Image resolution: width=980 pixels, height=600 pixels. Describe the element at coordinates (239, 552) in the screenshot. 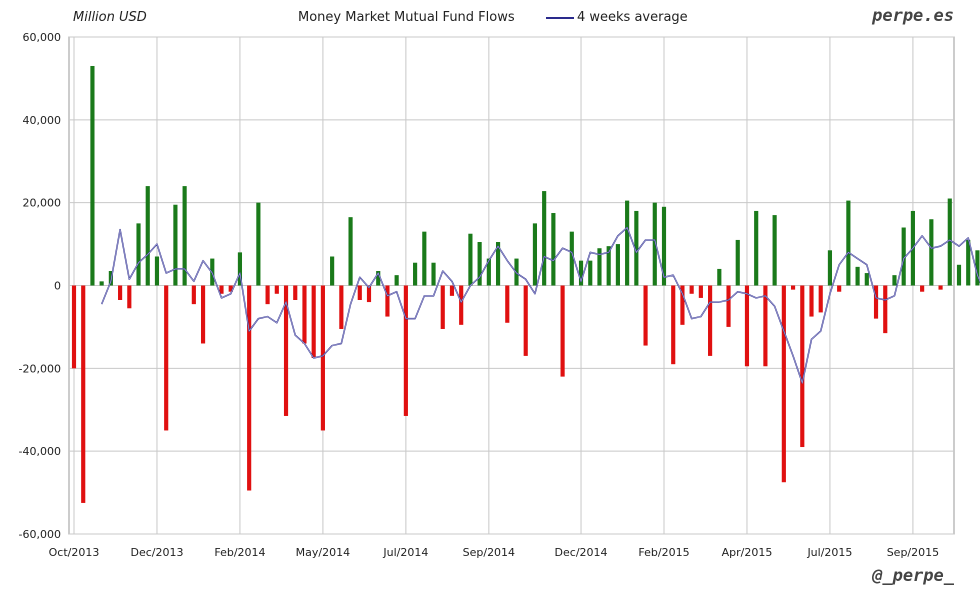

I see `x-tick-label: Feb/2014` at that location.